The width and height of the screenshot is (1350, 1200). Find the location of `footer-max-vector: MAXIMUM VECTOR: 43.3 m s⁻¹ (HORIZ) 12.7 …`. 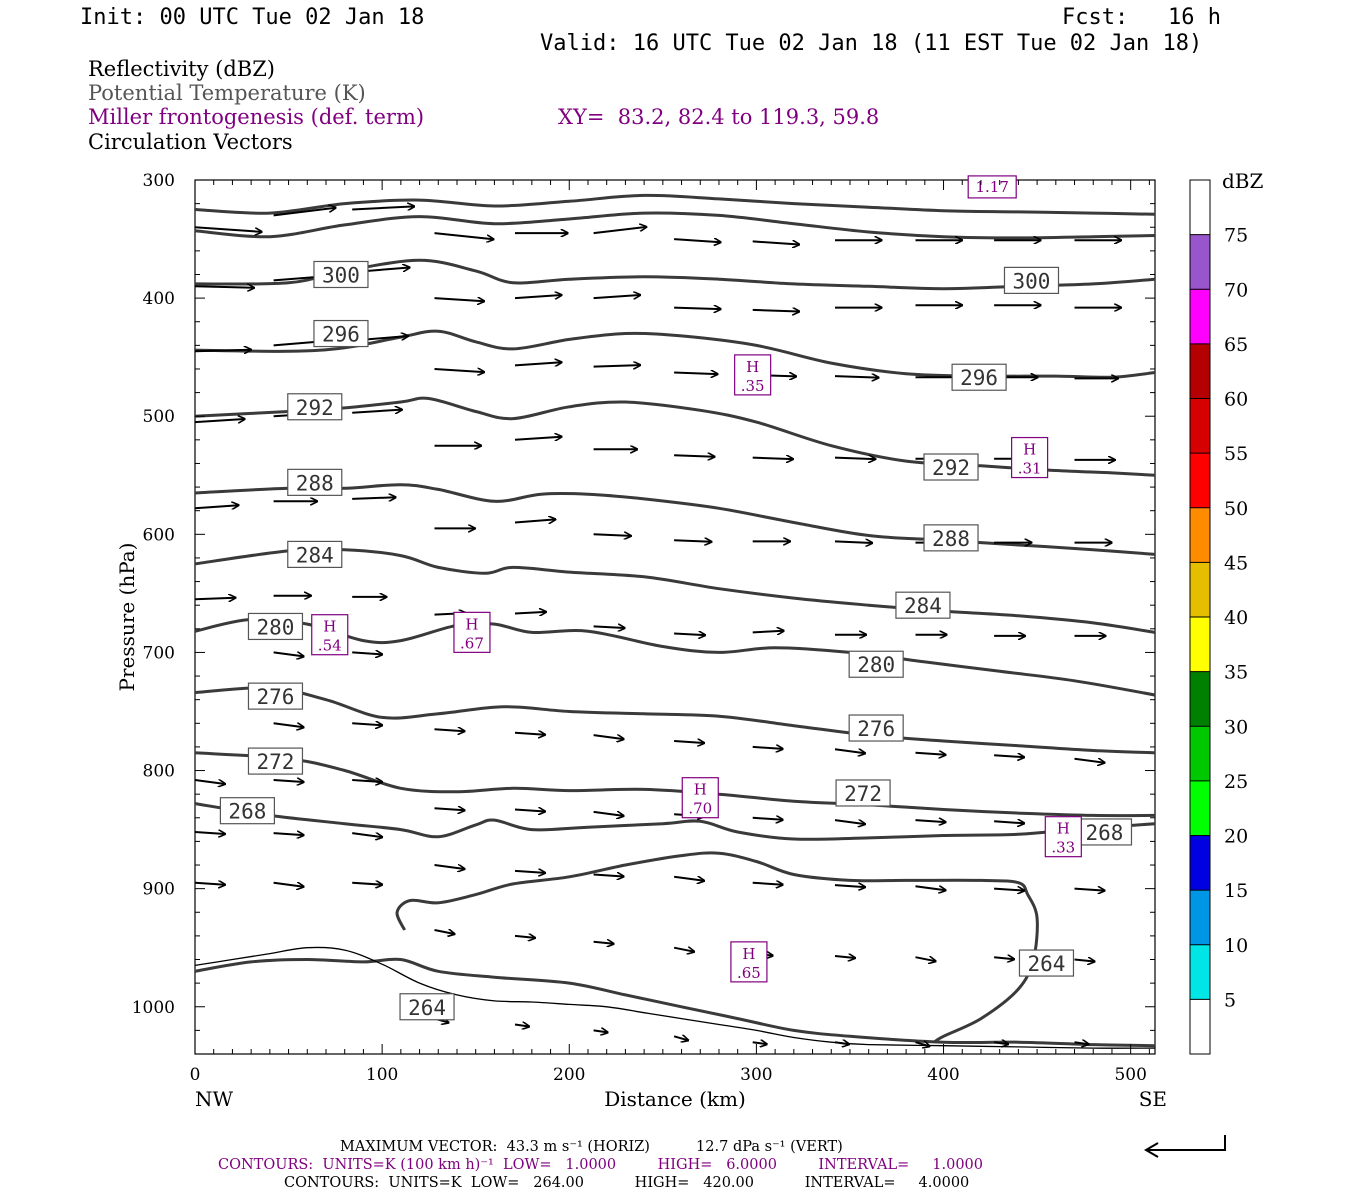

footer-max-vector: MAXIMUM VECTOR: 43.3 m s⁻¹ (HORIZ) 12.7 … is located at coordinates (591, 1147).